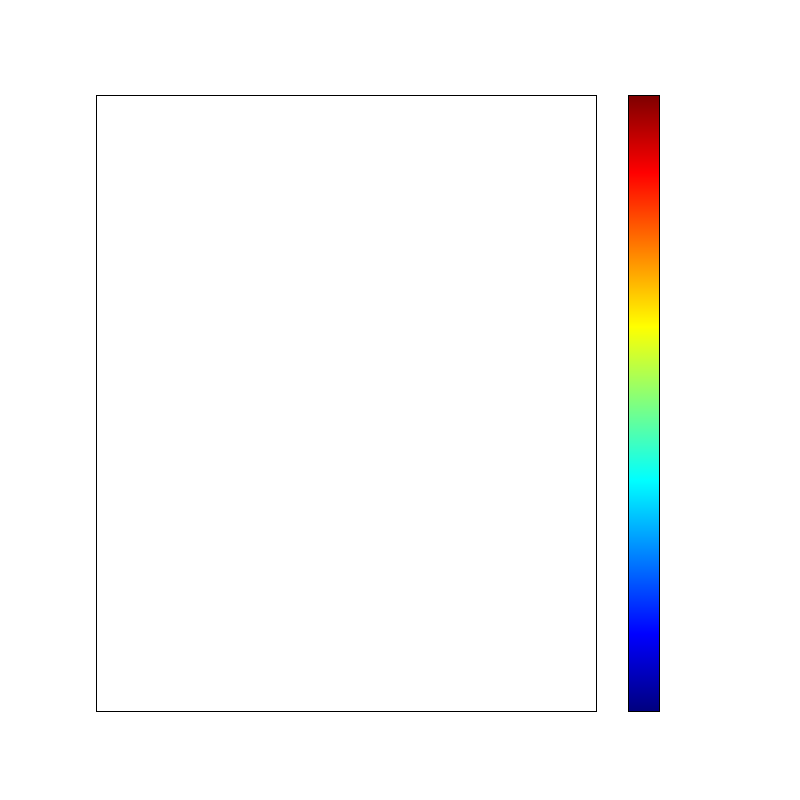 This screenshot has width=800, height=800. I want to click on colorbar, so click(644, 403).